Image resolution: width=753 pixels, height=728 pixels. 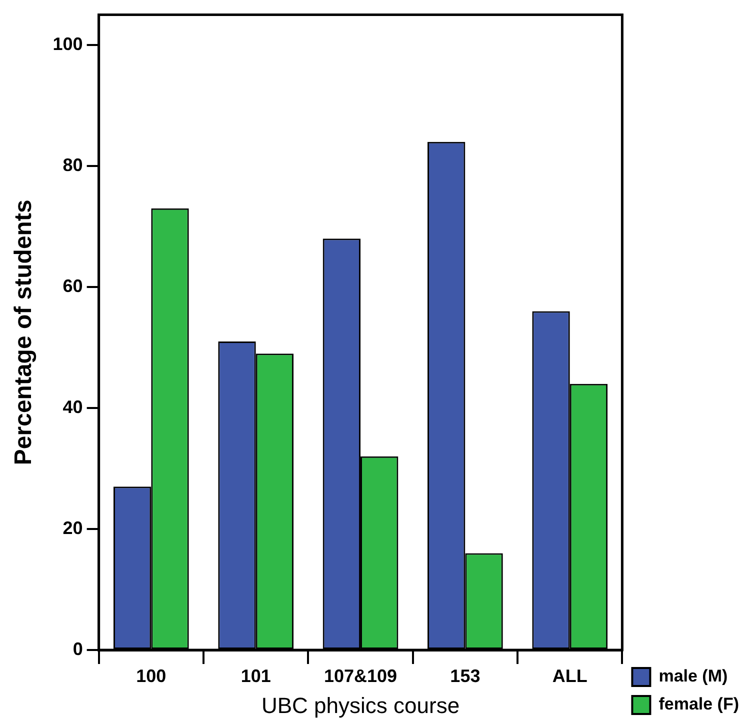 I want to click on x-tick-label: 100, so click(x=151, y=676).